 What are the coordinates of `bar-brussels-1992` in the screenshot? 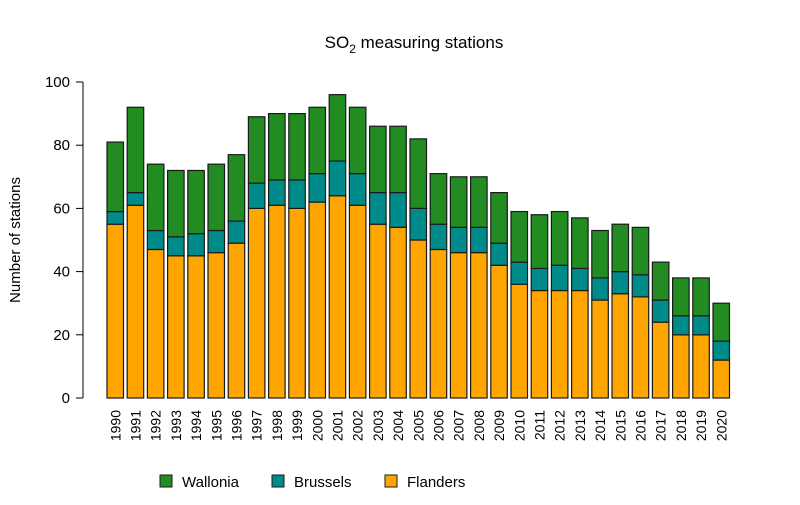 It's located at (155, 240).